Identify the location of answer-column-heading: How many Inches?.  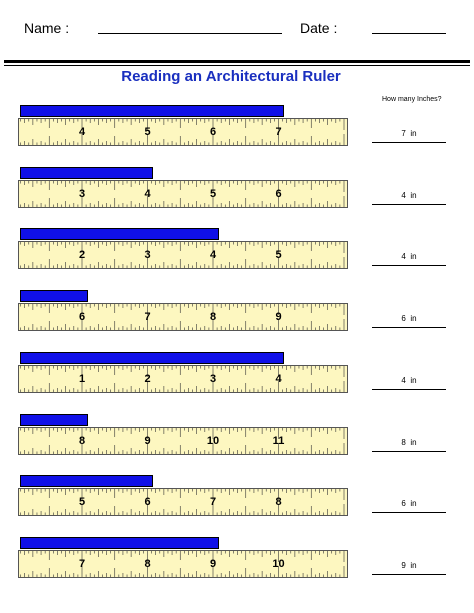
(412, 99).